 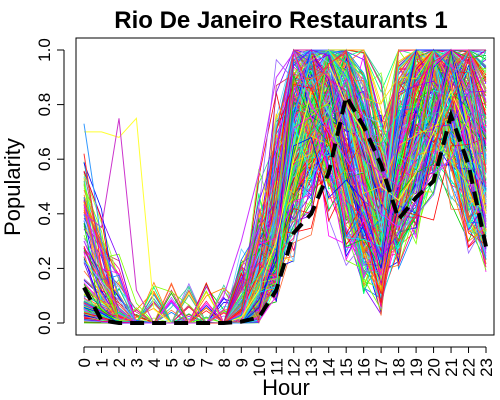 I want to click on x-tick-label: 9, so click(x=241, y=362).